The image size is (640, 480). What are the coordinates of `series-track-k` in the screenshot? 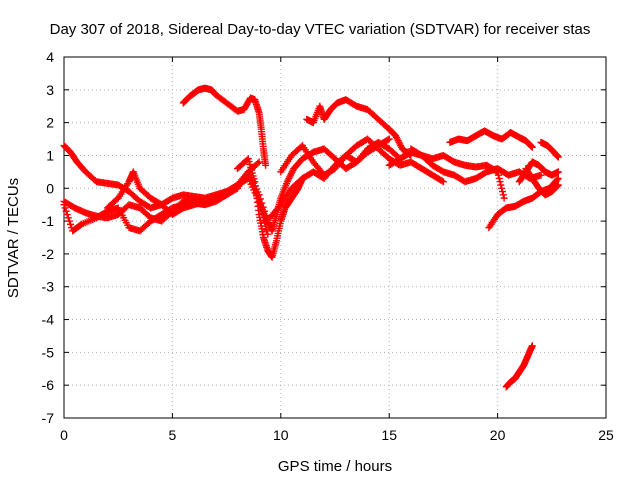 It's located at (446, 175).